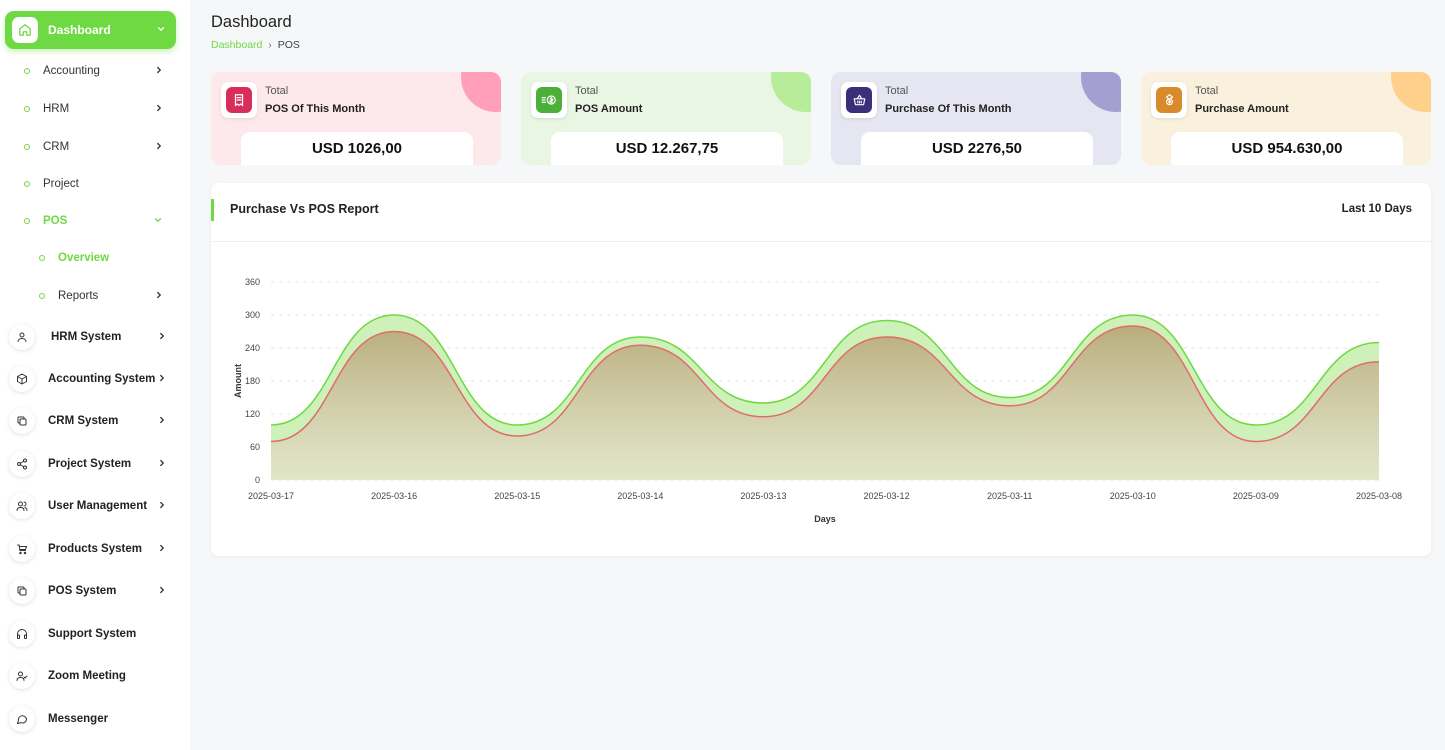 The width and height of the screenshot is (1445, 750). I want to click on sidebar-item-project: Project, so click(95, 184).